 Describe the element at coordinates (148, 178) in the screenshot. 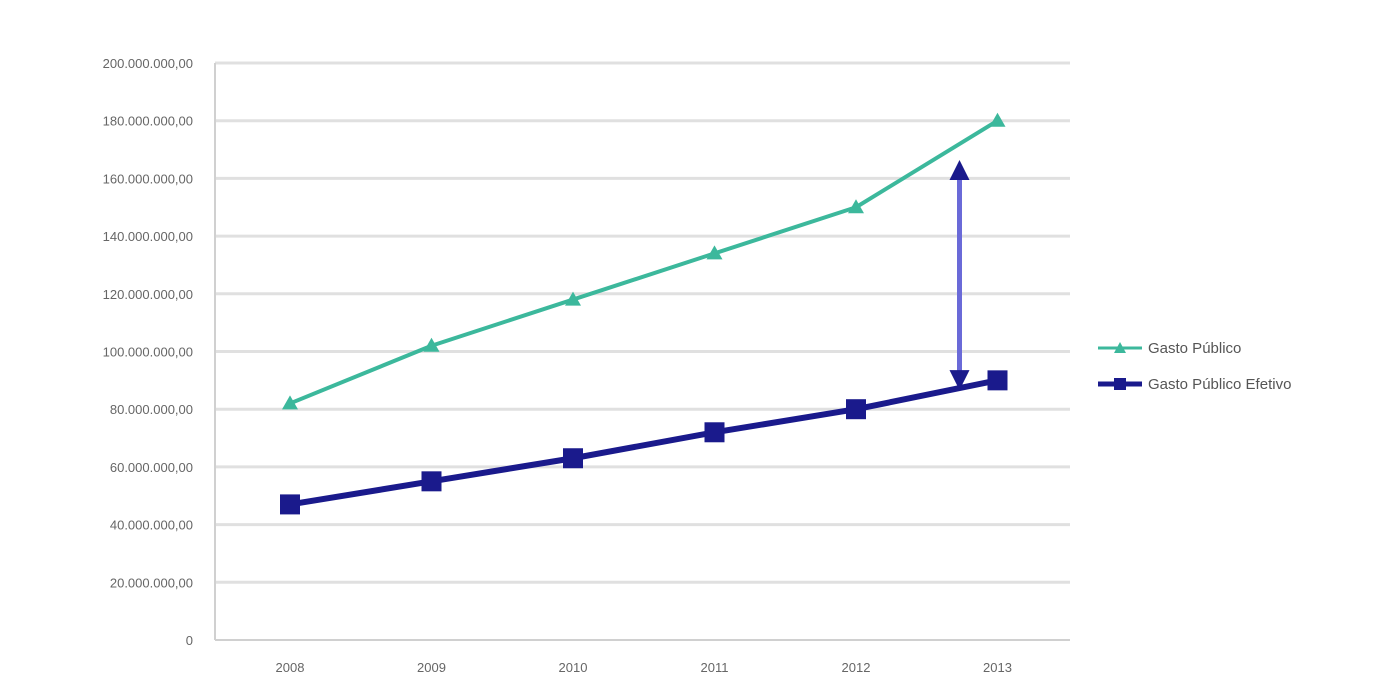

I see `y-tick-label-8: 160.000.000,00` at that location.